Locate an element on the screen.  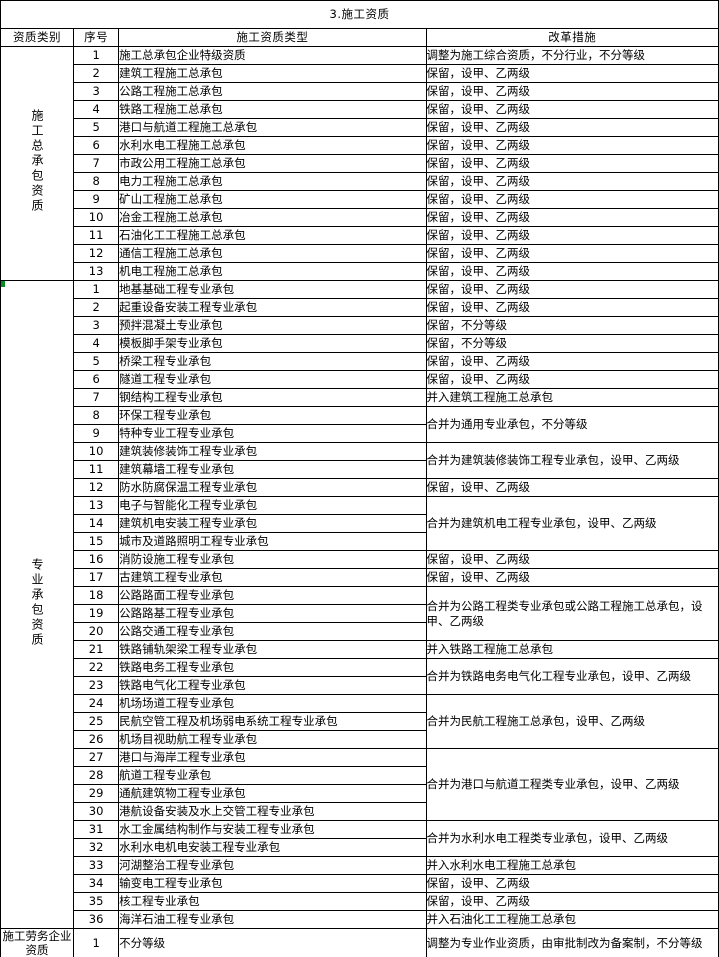
qualification-type: 机场场道工程专业承包 is located at coordinates (272, 703).